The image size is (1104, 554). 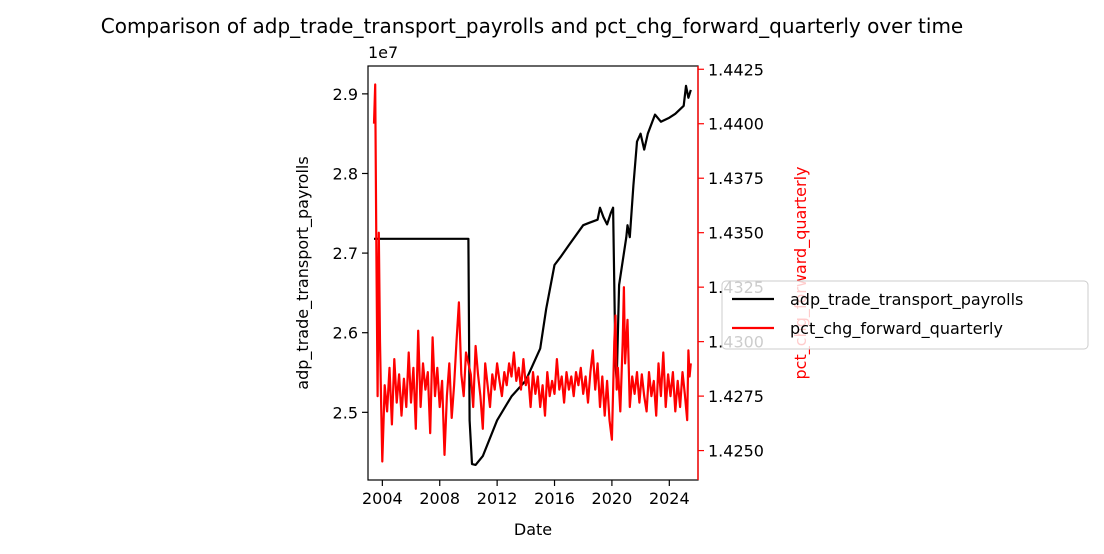 I want to click on left-tick-label: 2.9, so click(x=345, y=94).